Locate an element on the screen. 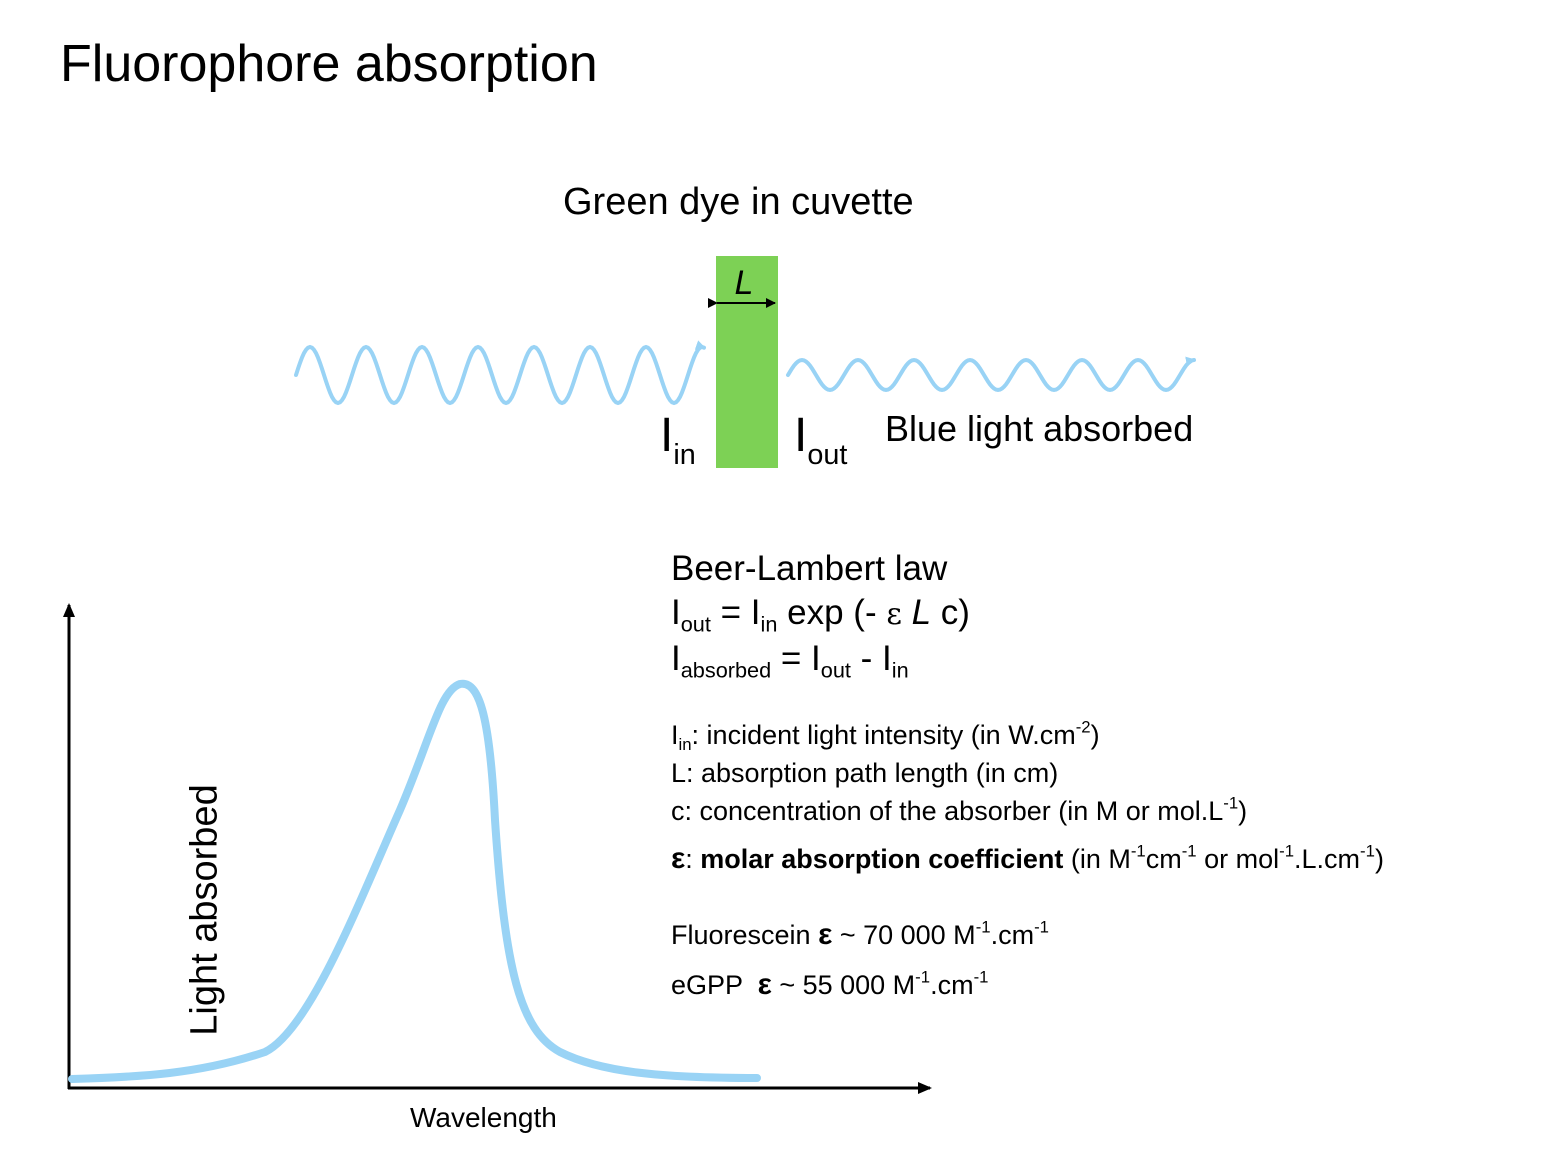 The image size is (1546, 1165). definition-l: L: absorption path length (in cm) is located at coordinates (865, 773).